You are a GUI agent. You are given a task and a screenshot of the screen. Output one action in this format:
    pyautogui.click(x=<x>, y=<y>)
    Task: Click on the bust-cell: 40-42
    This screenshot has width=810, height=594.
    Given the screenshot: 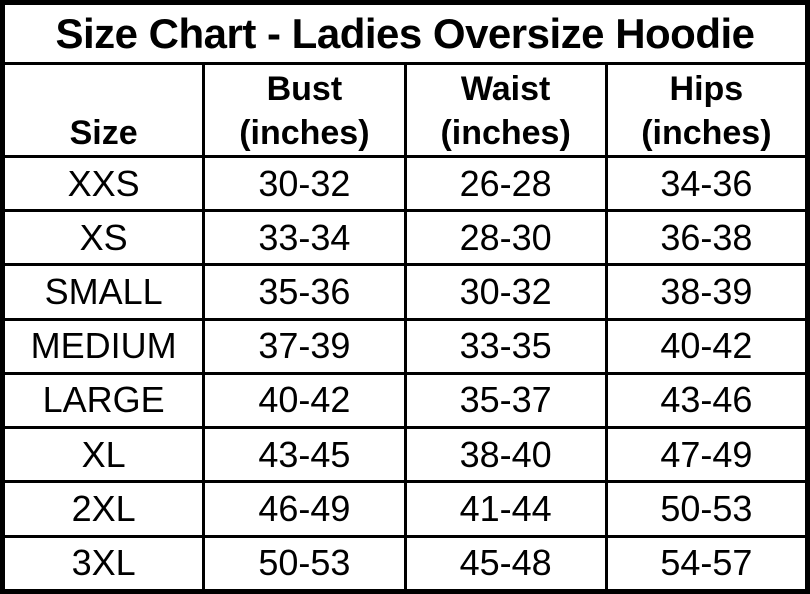 What is the action you would take?
    pyautogui.click(x=304, y=400)
    